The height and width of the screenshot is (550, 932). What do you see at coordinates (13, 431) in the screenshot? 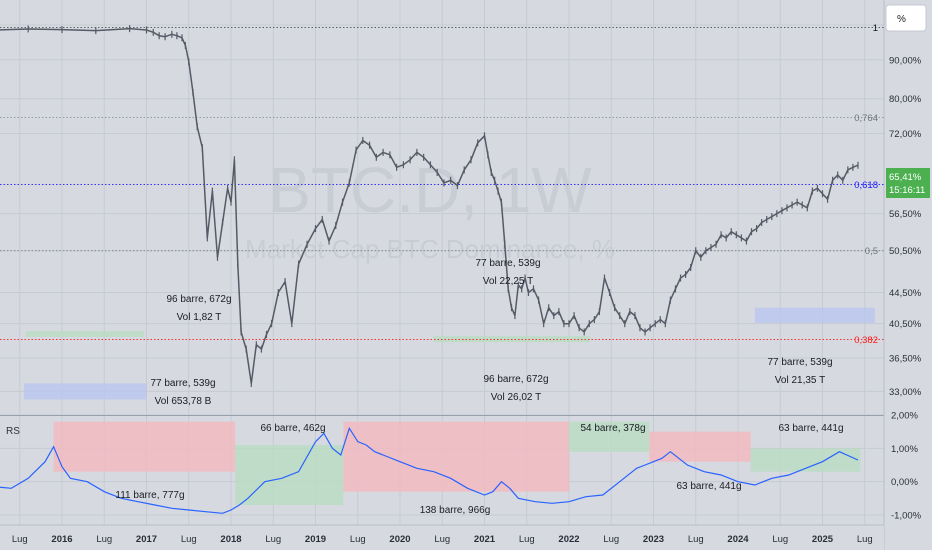
I see `rs-pane-title: RS` at bounding box center [13, 431].